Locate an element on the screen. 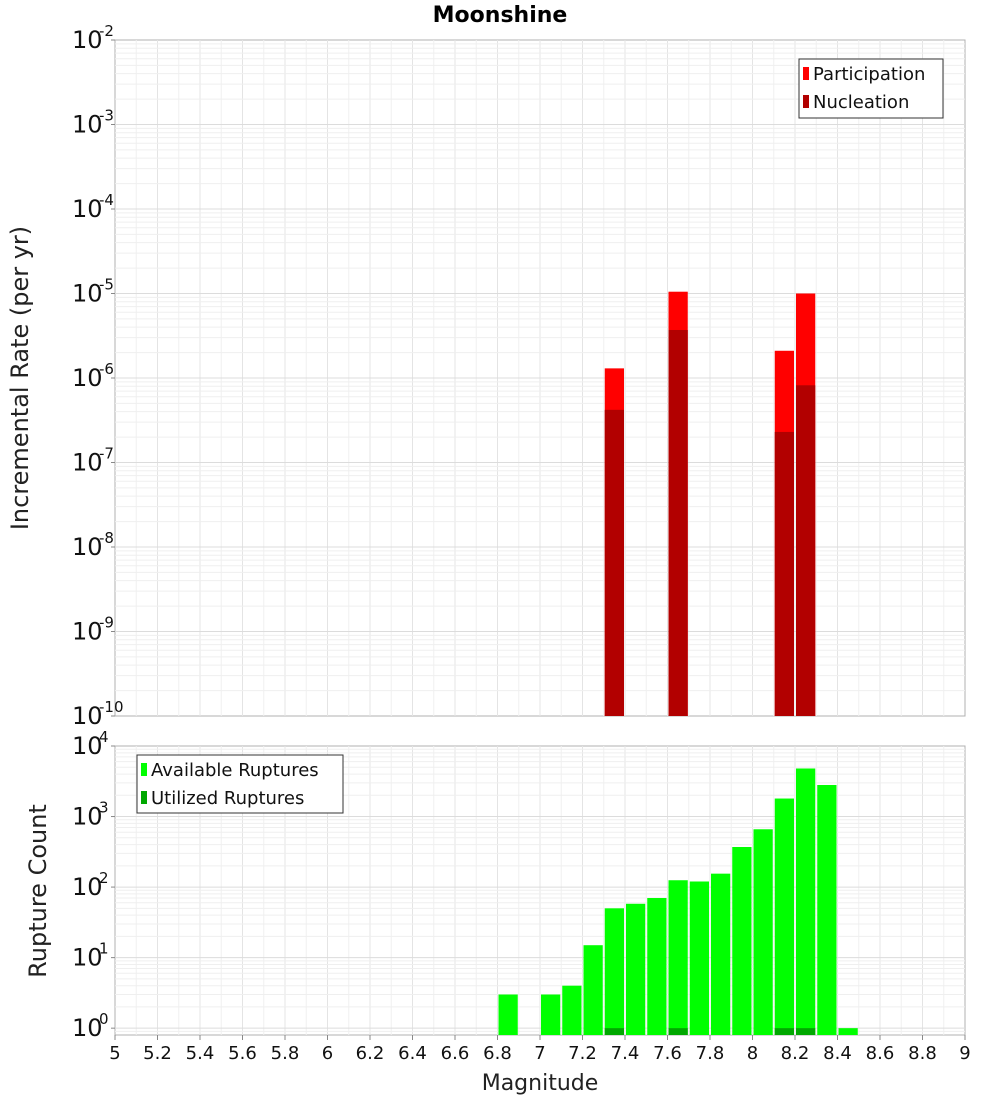  x-tick-label: 7.4 is located at coordinates (625, 1053).